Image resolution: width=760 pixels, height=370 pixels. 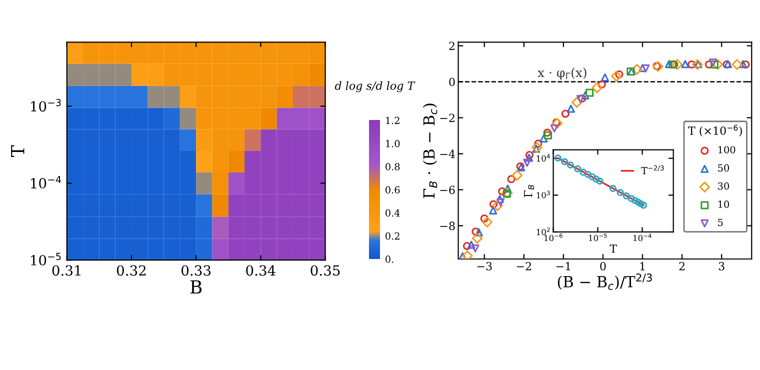 What do you see at coordinates (447, 226) in the screenshot?
I see `y-tick-label: −8` at bounding box center [447, 226].